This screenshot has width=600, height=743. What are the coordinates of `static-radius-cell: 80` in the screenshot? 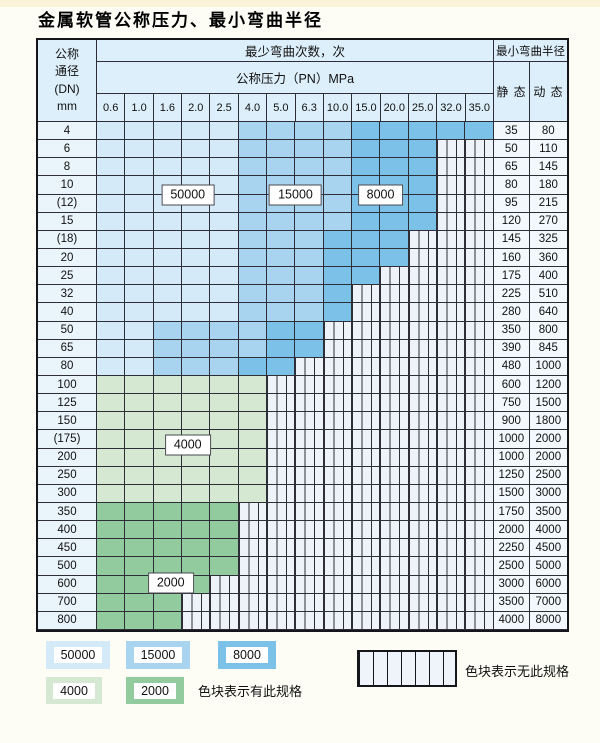 It's located at (511, 185).